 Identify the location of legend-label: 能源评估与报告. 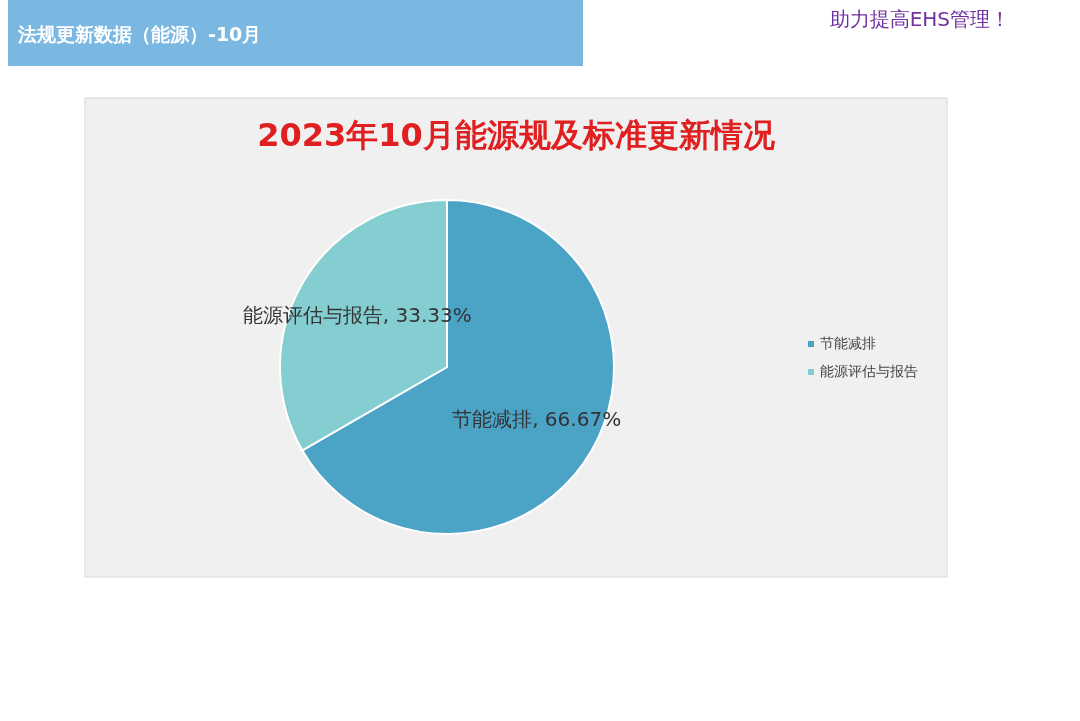
(869, 371).